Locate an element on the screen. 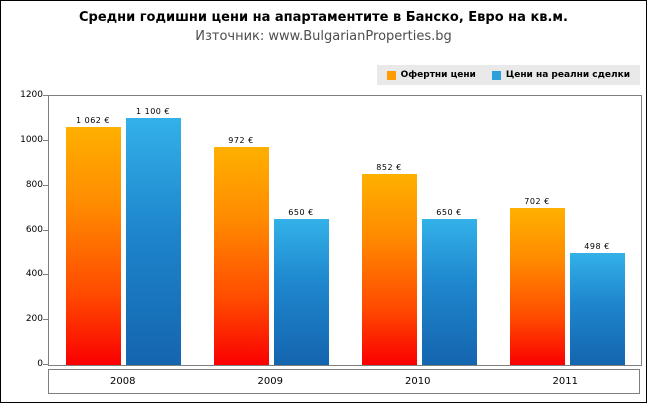 The width and height of the screenshot is (647, 403). legend-item-deal-prices: Цени на реални сделки is located at coordinates (560, 75).